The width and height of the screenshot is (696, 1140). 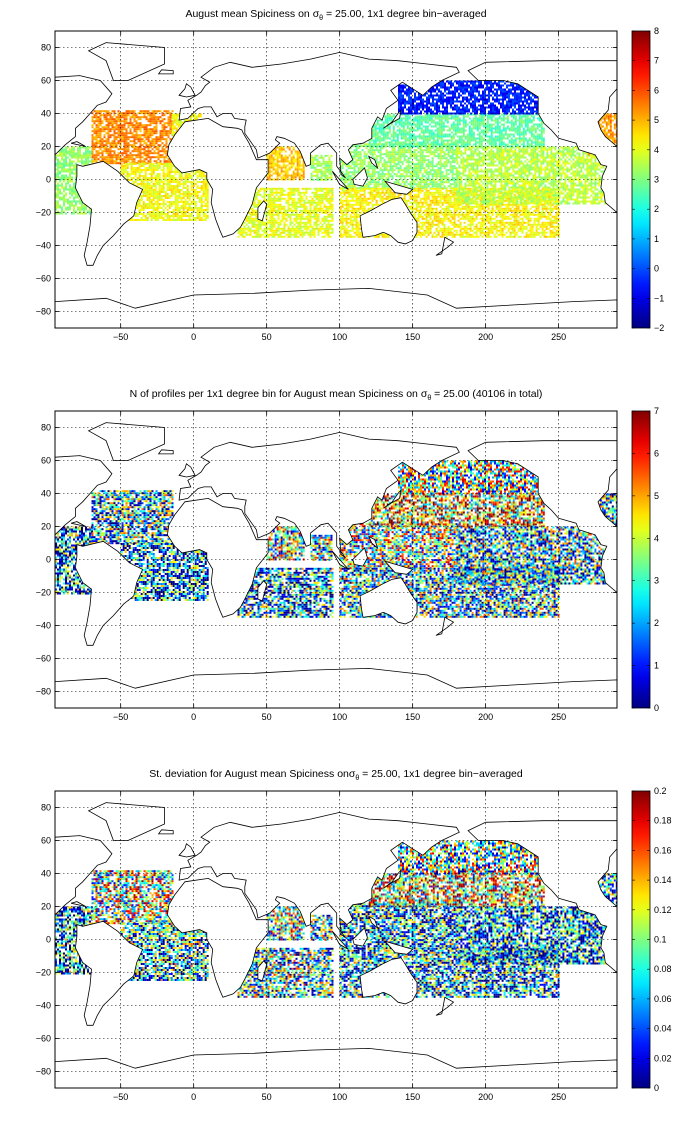 I want to click on colorbar-tick-label: 0.16, so click(x=663, y=850).